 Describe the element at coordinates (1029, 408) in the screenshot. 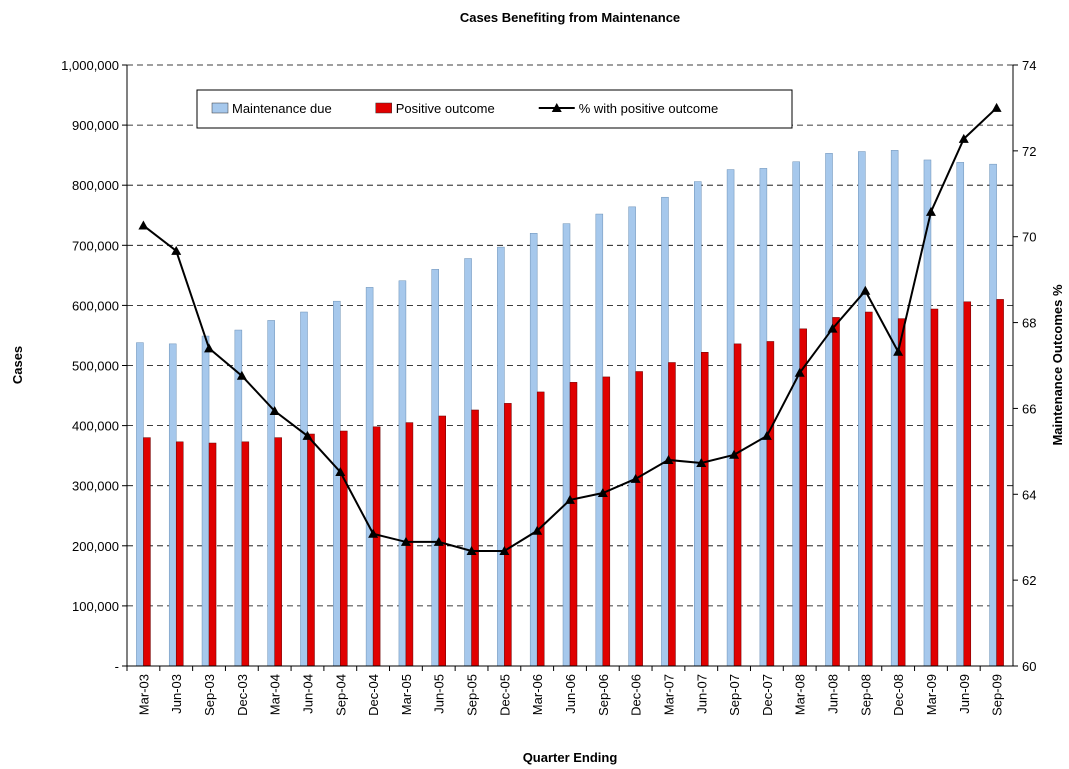

I see `y2-tick-label: 66` at that location.